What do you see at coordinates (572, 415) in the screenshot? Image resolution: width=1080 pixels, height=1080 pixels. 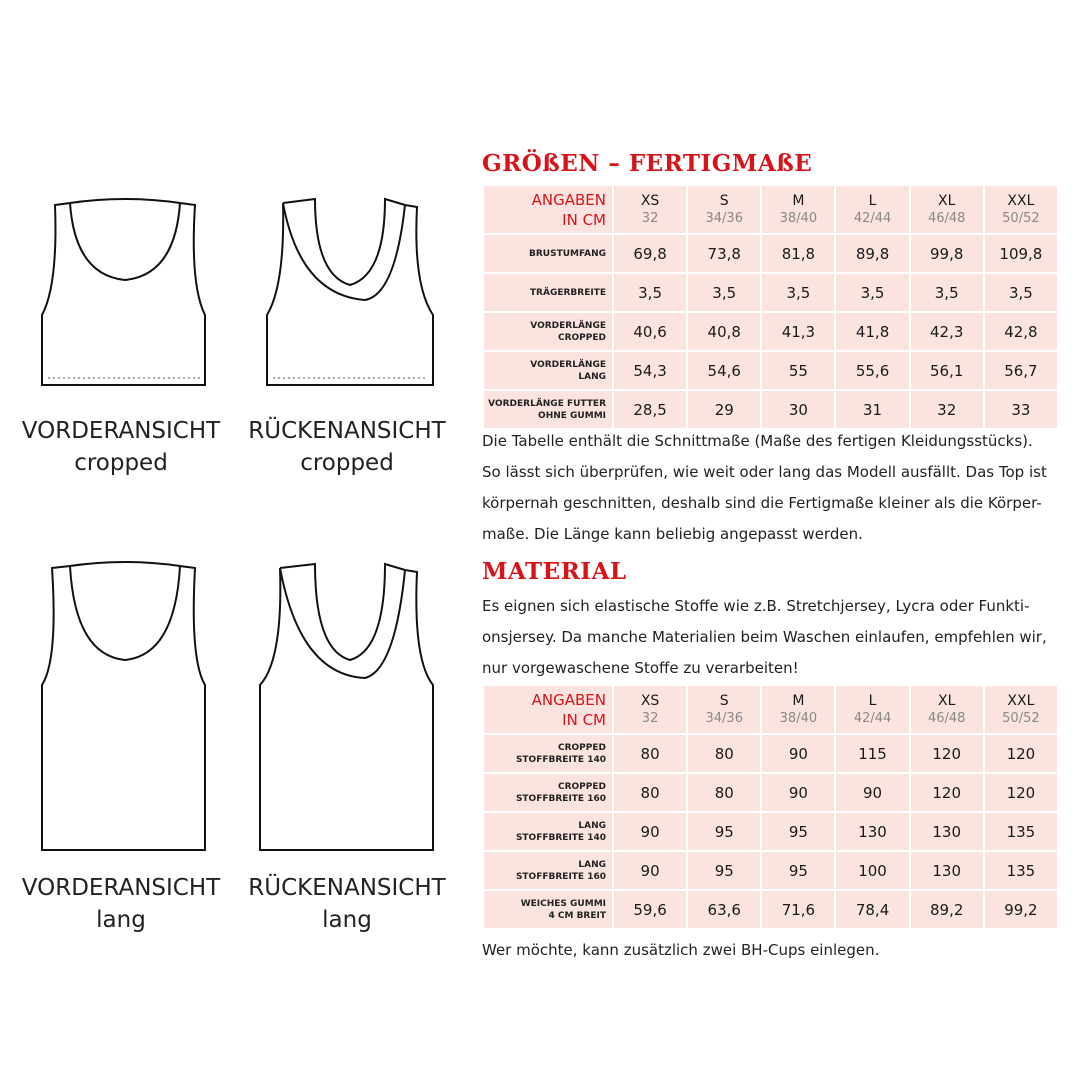 I see `row-label-line: OHNE GUMMI` at bounding box center [572, 415].